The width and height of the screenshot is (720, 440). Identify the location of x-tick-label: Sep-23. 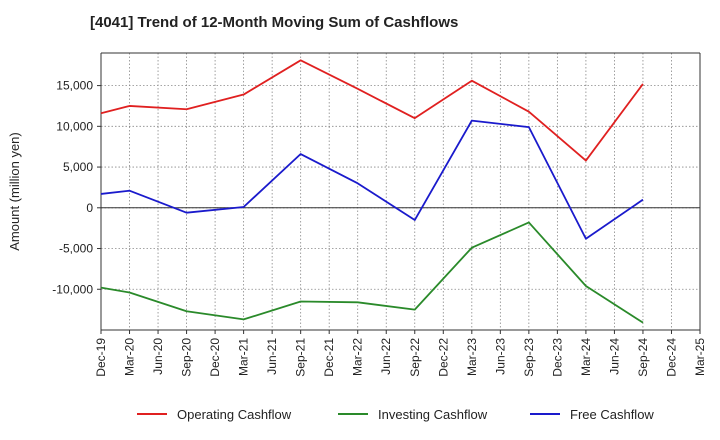
(529, 357).